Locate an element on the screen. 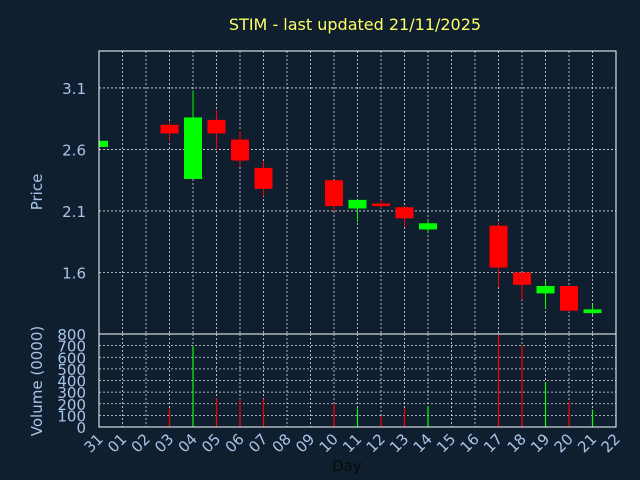 The width and height of the screenshot is (640, 480). volume-axis-label: Volume (0000) is located at coordinates (37, 381).